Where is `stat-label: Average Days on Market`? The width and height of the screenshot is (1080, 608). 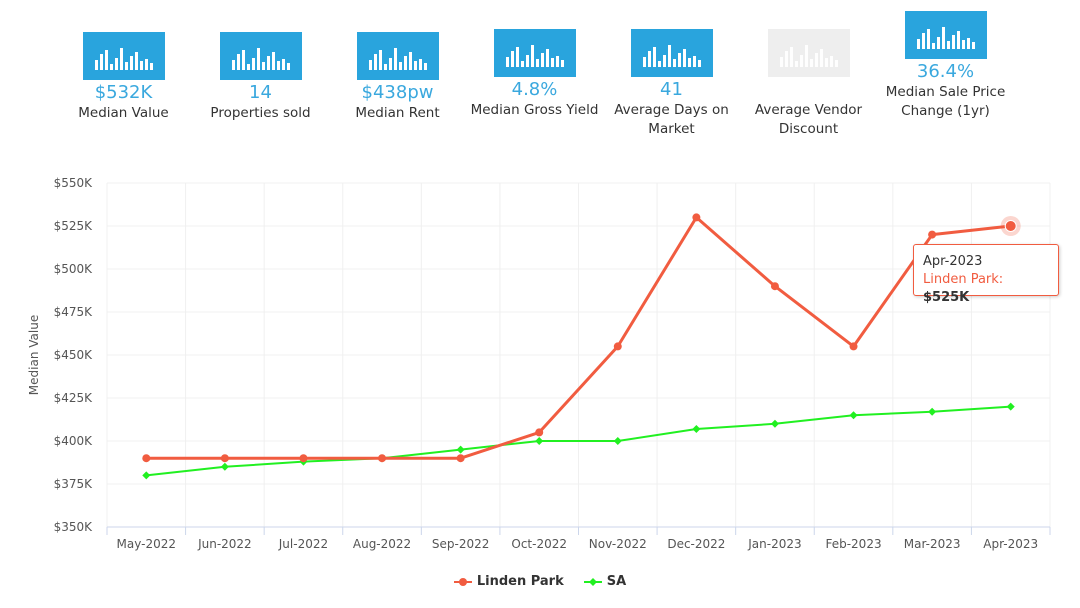 stat-label: Average Days on Market is located at coordinates (671, 119).